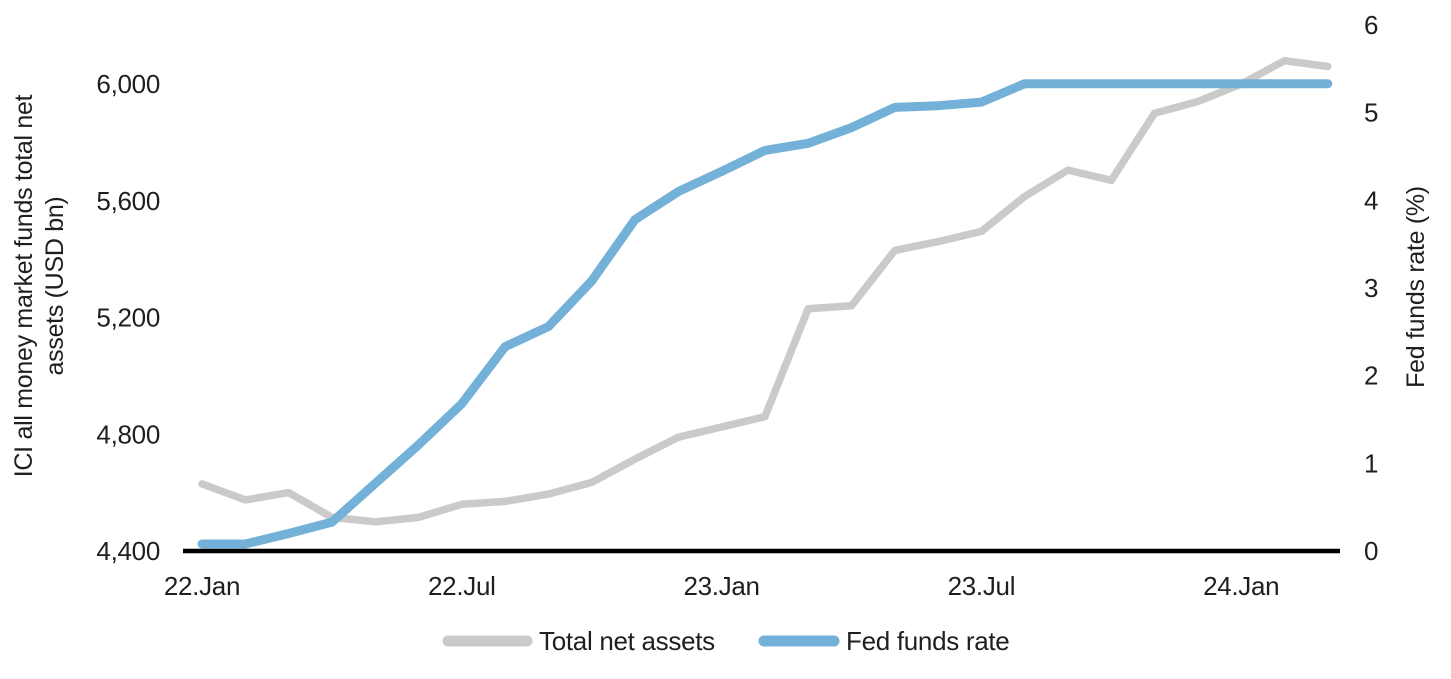 The height and width of the screenshot is (679, 1451). Describe the element at coordinates (982, 586) in the screenshot. I see `tick-label: 23.Jul` at that location.